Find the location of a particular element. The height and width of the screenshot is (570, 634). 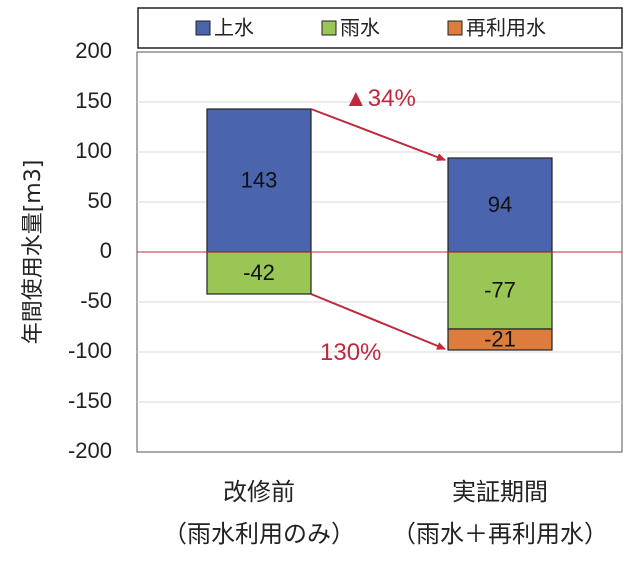

category-sublabel: （雨水利用のみ） is located at coordinates (259, 534).